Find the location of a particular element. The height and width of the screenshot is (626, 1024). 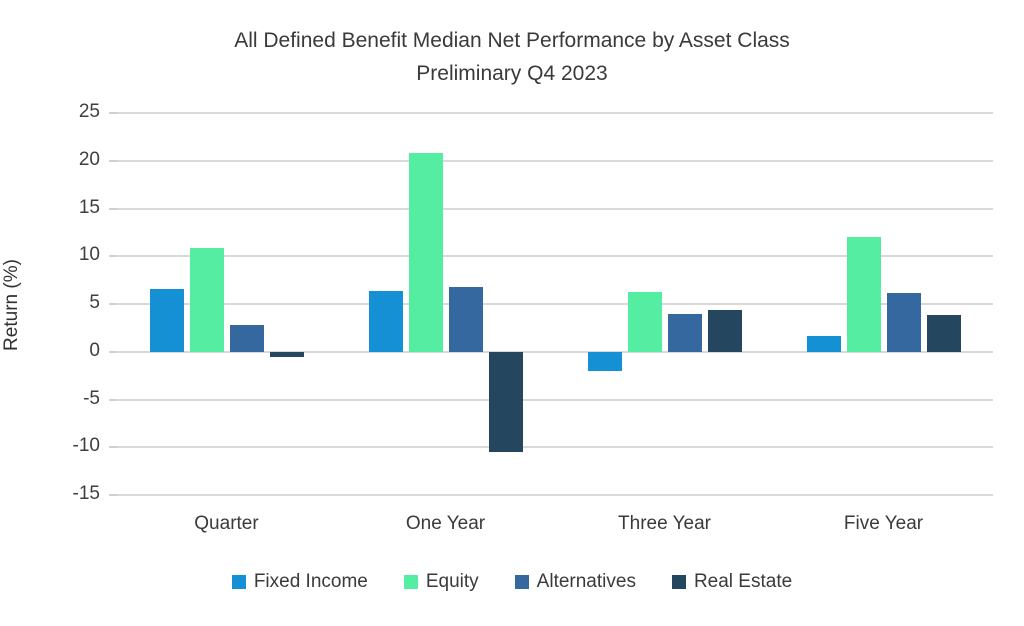

bar-real-estate-five-year is located at coordinates (943, 333).